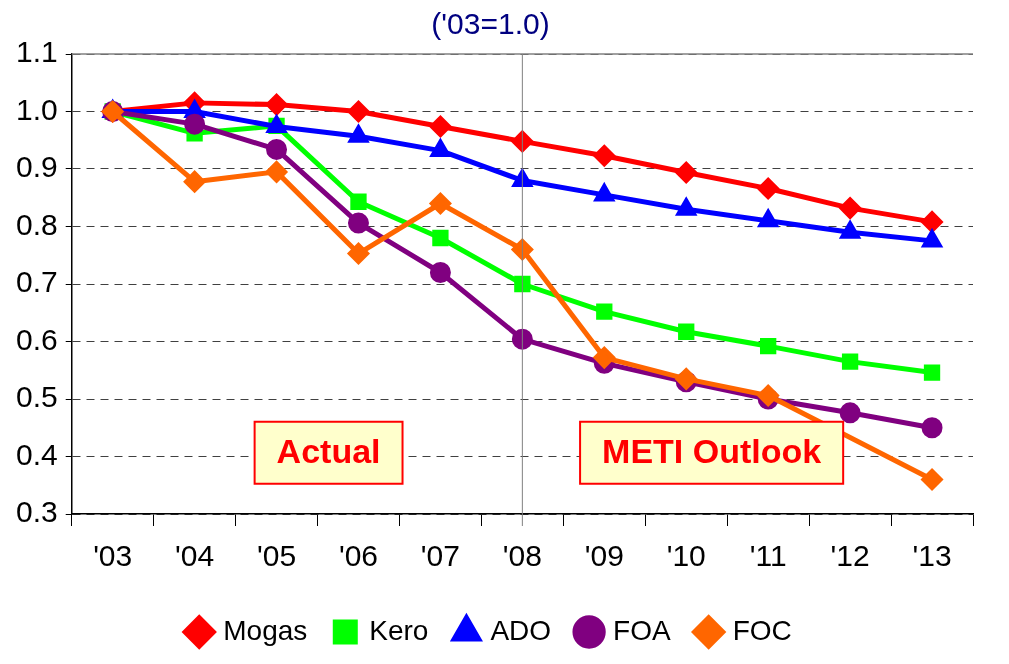 This screenshot has width=1009, height=664. I want to click on chart-title: ('03=1.0), so click(490, 24).